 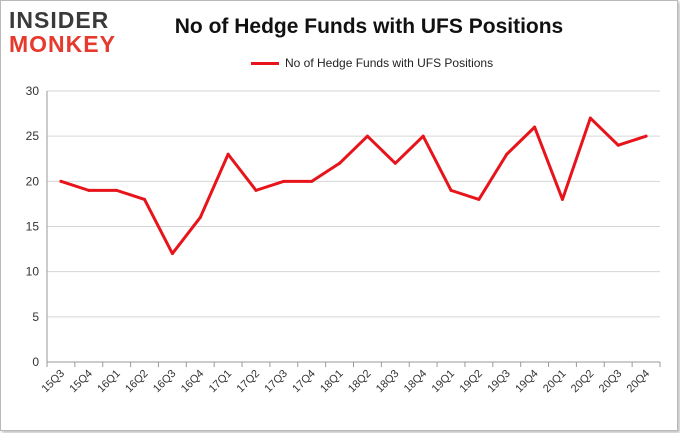 What do you see at coordinates (33, 227) in the screenshot?
I see `y-tick-label: 15` at bounding box center [33, 227].